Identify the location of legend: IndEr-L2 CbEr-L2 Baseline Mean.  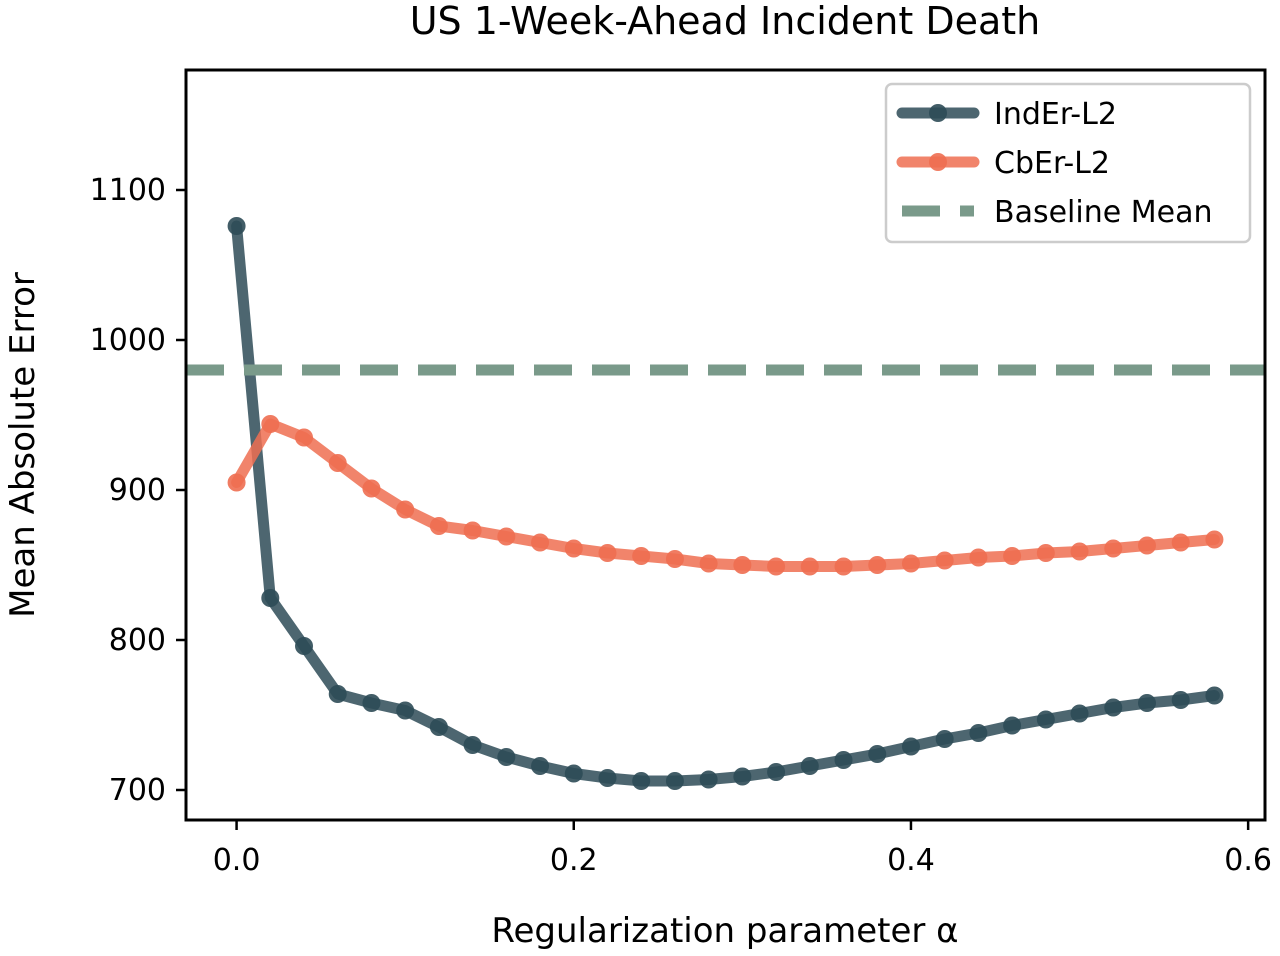
(1068, 163).